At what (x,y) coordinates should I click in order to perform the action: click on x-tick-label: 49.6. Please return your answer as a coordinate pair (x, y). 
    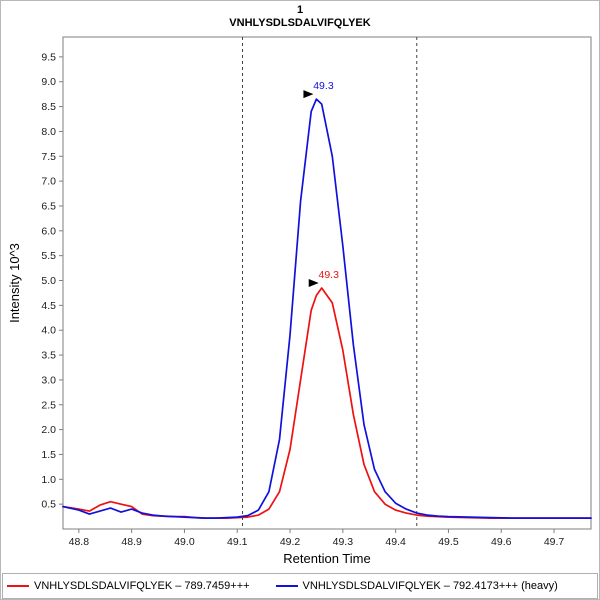
    Looking at the image, I should click on (501, 542).